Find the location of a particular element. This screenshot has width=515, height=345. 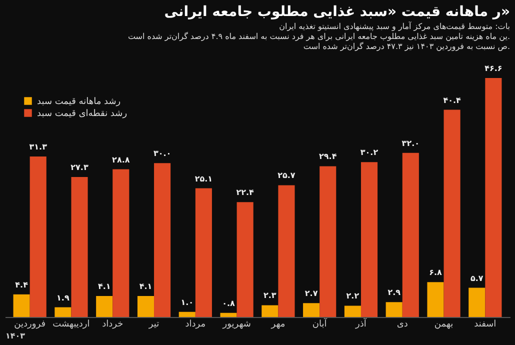

data-label: ۲۹.۴ is located at coordinates (328, 157).